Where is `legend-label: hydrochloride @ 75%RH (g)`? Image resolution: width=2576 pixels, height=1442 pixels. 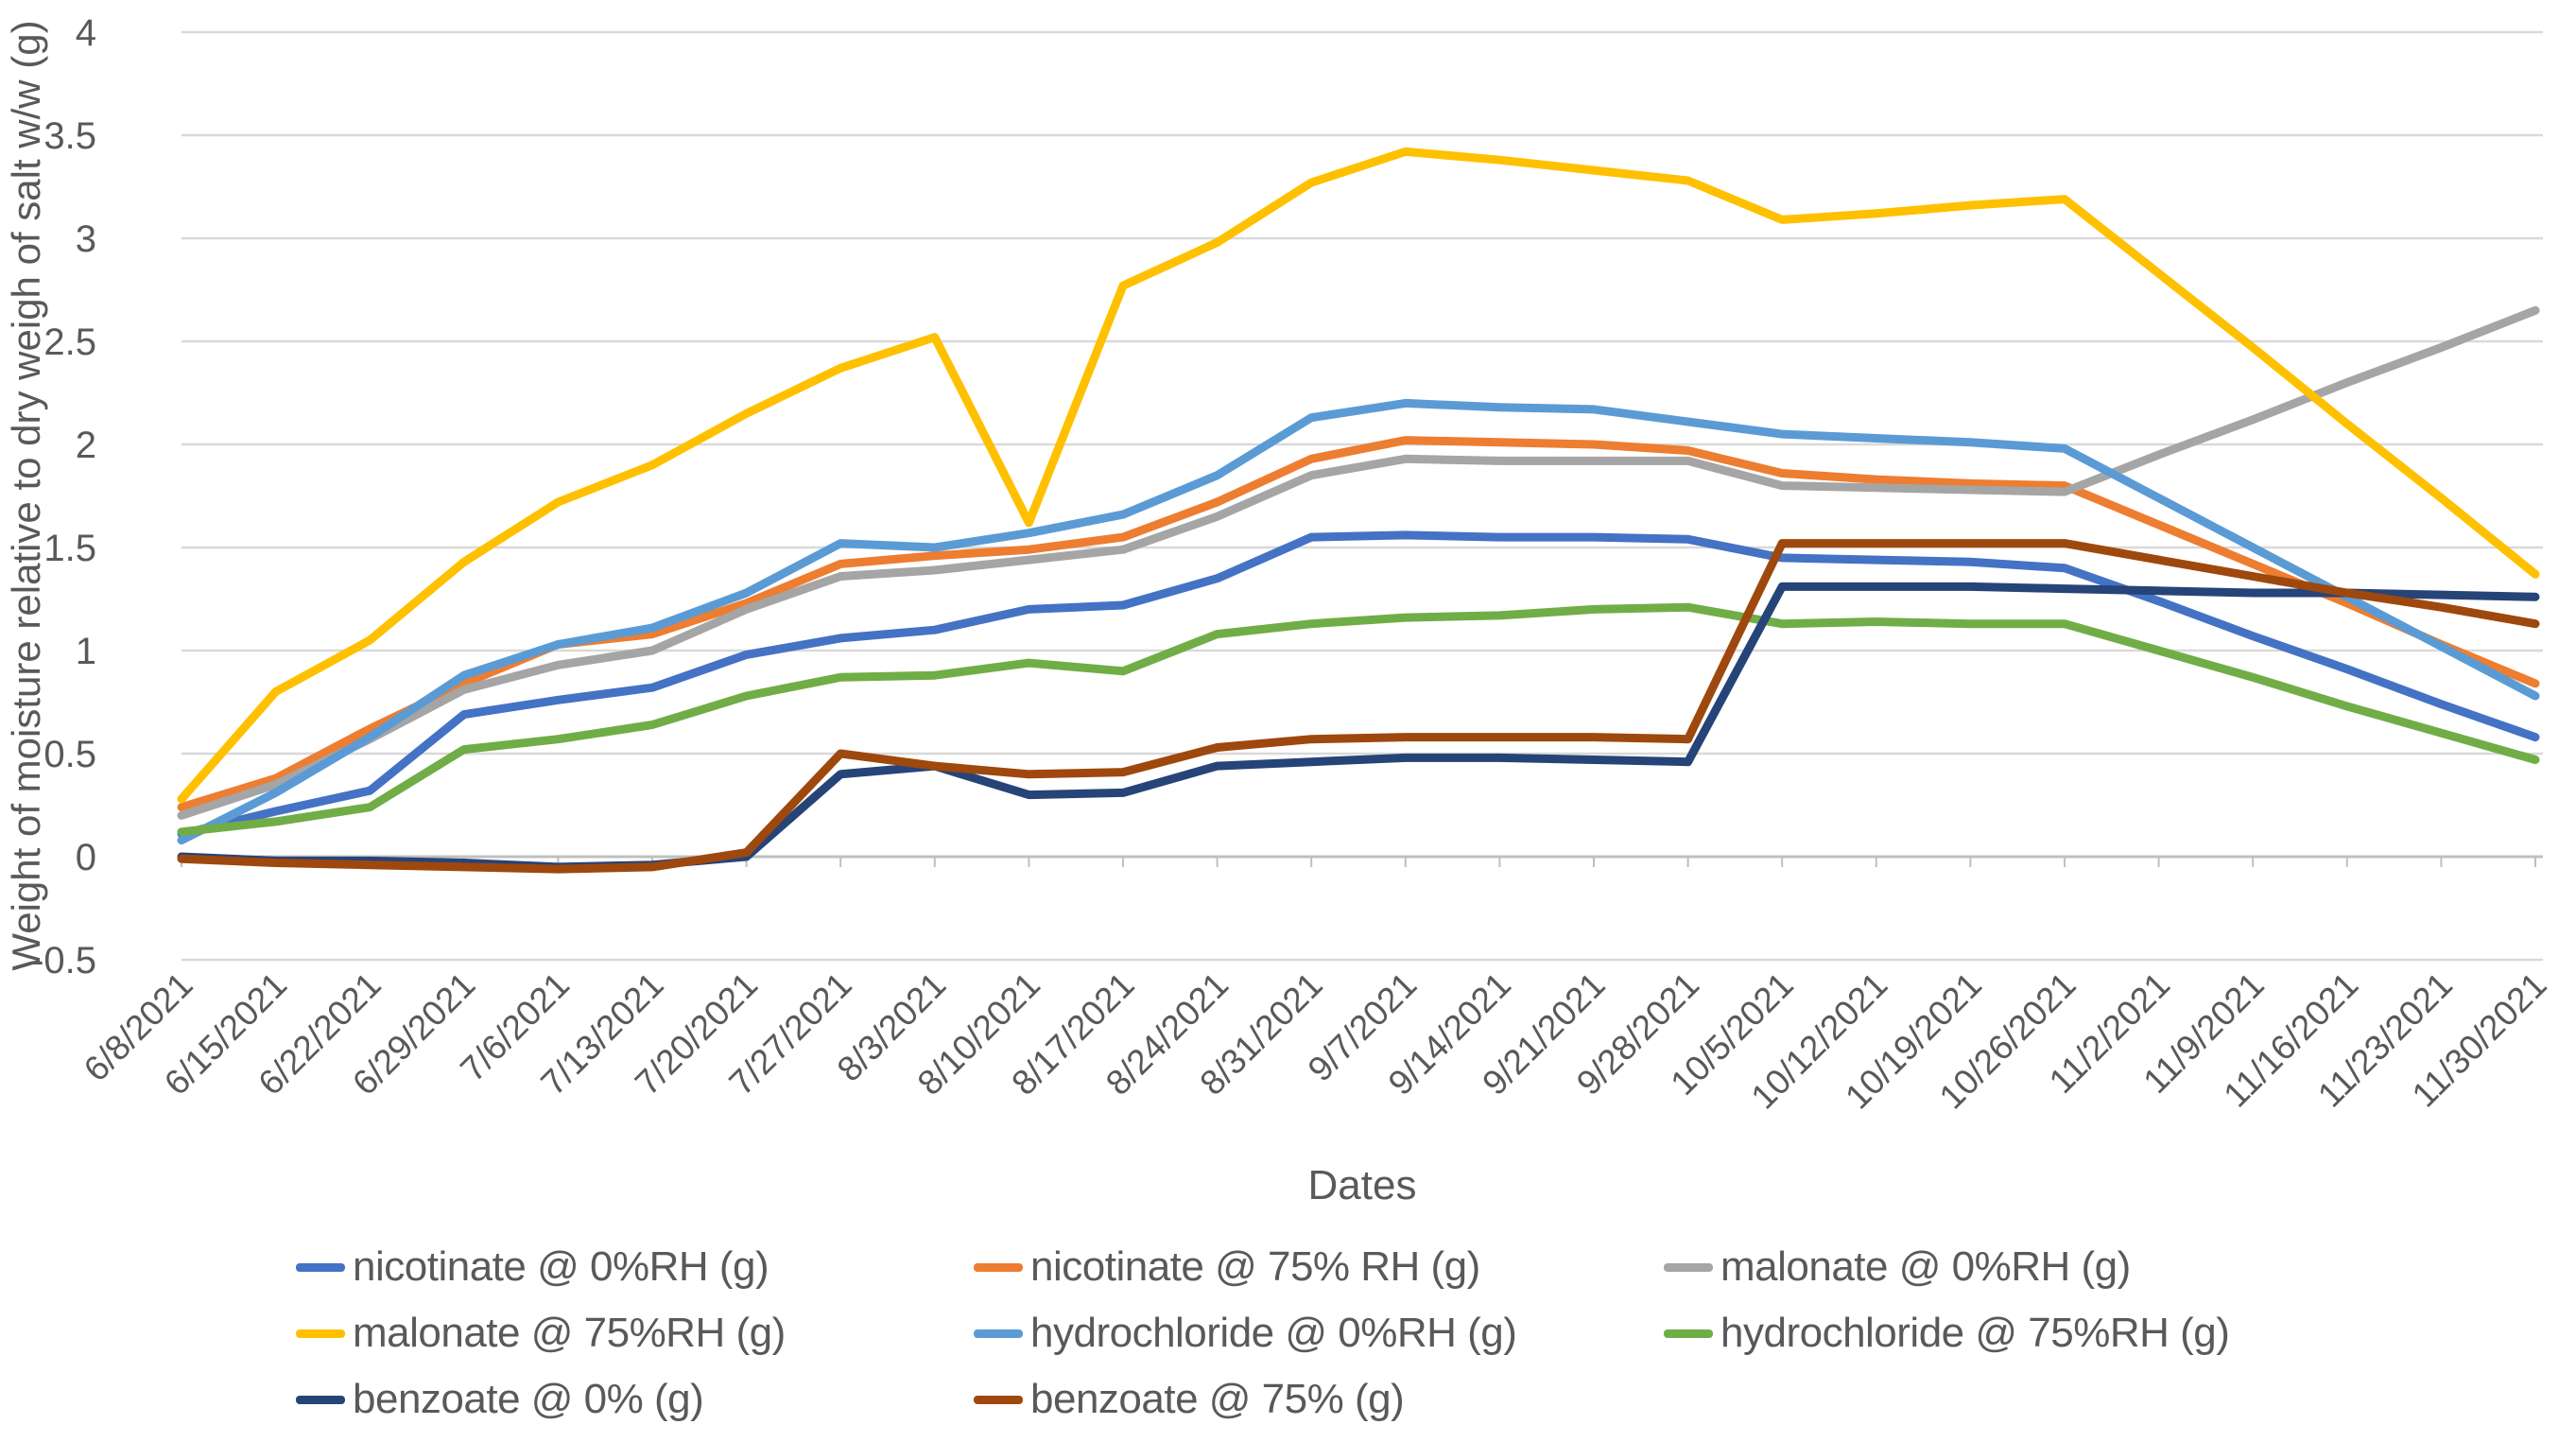 legend-label: hydrochloride @ 75%RH (g) is located at coordinates (1975, 1333).